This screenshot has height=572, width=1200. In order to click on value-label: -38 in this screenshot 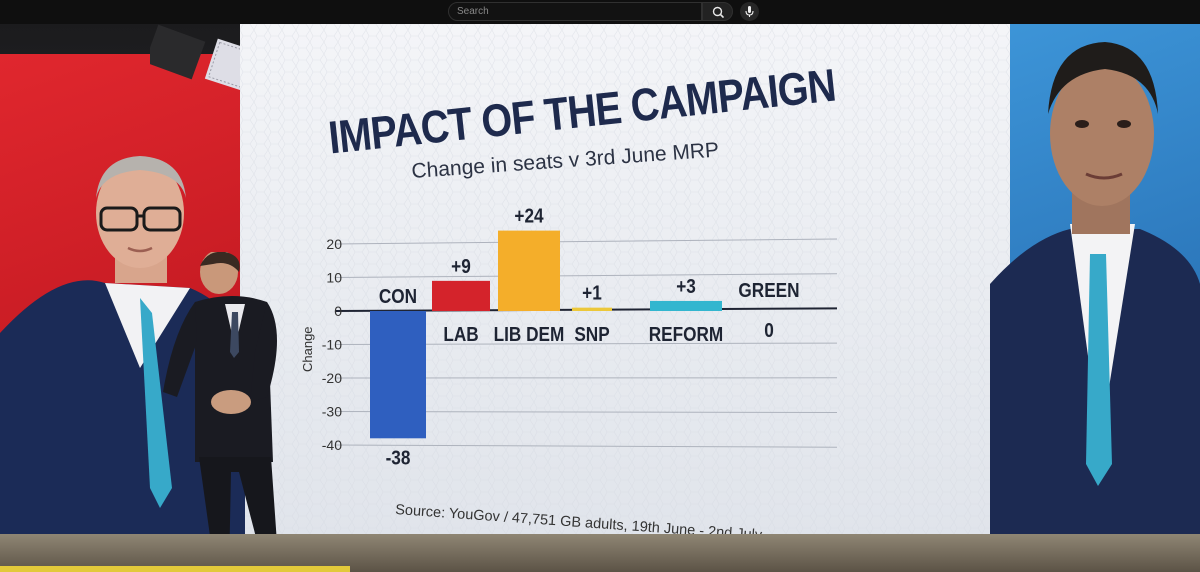, I will do `click(398, 457)`.